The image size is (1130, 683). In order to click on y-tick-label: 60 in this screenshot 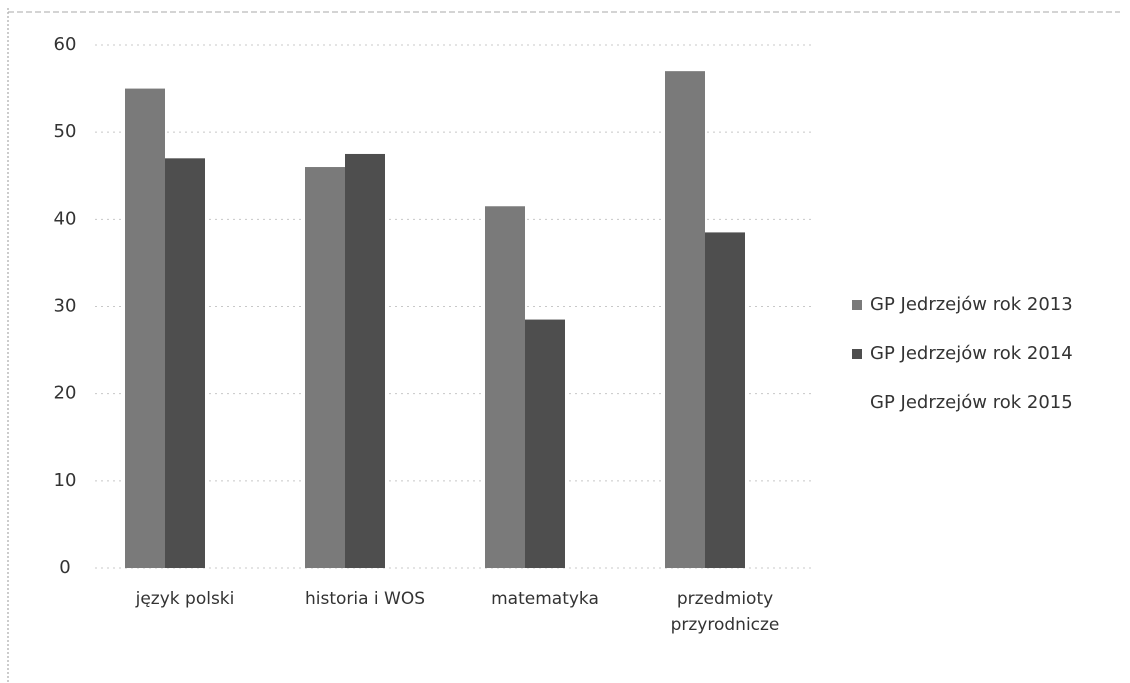, I will do `click(65, 44)`.